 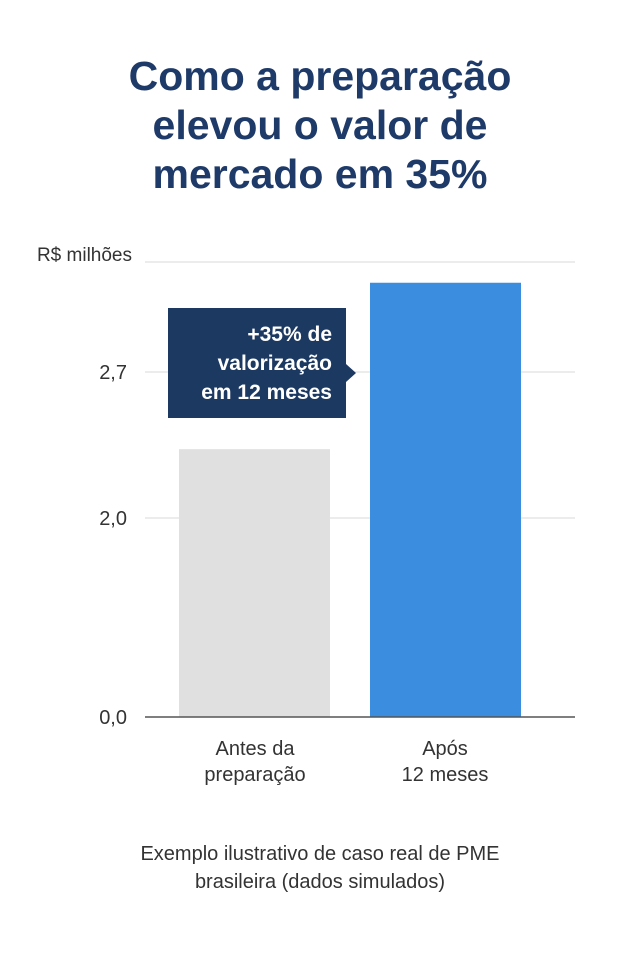 What do you see at coordinates (113, 718) in the screenshot?
I see `y-tick-label: 0,0` at bounding box center [113, 718].